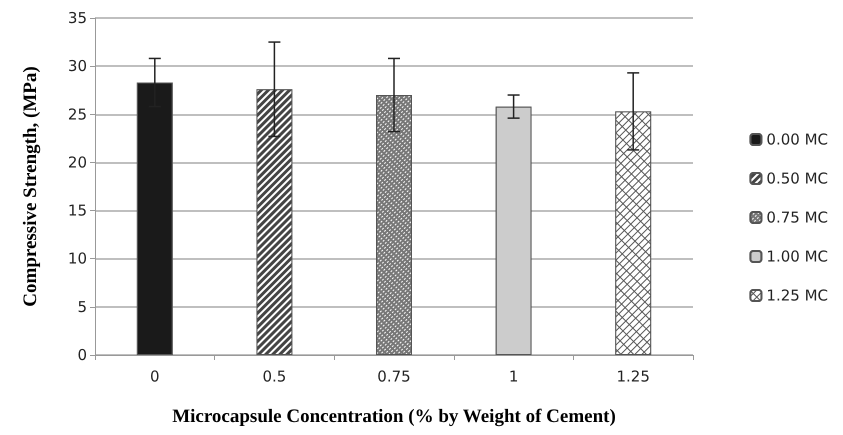 The height and width of the screenshot is (435, 843). I want to click on x-axis-title: Microcapsule Concentration (% by Weight of Cement), so click(394, 416).